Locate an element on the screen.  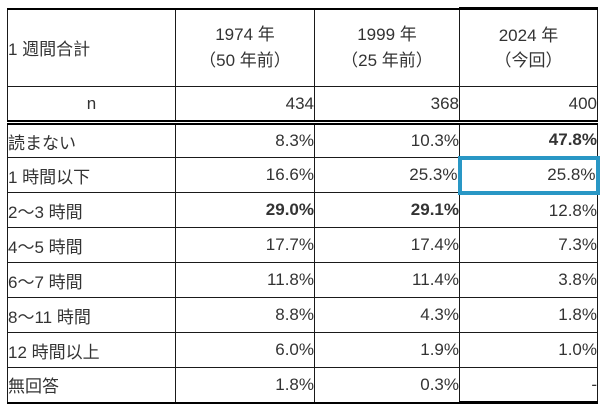
value-cell: 3.8% is located at coordinates (528, 280).